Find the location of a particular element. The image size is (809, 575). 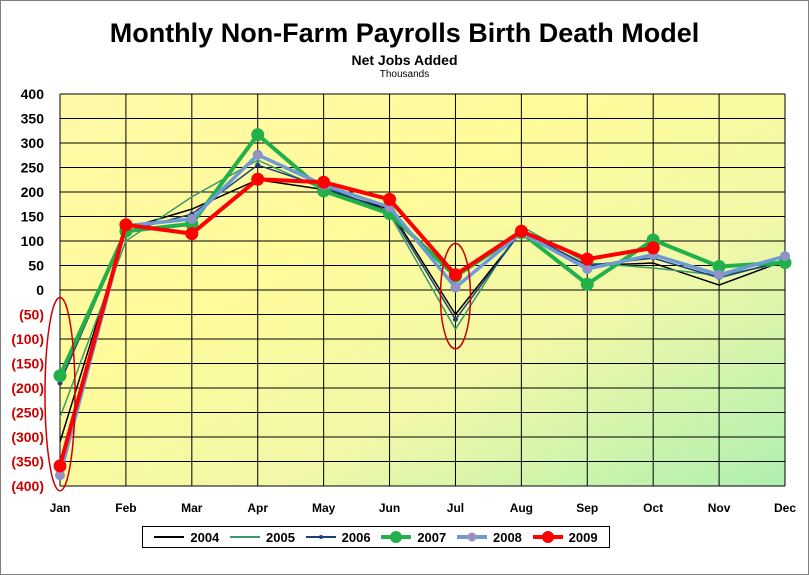

x-tick-label: Jan is located at coordinates (60, 508).